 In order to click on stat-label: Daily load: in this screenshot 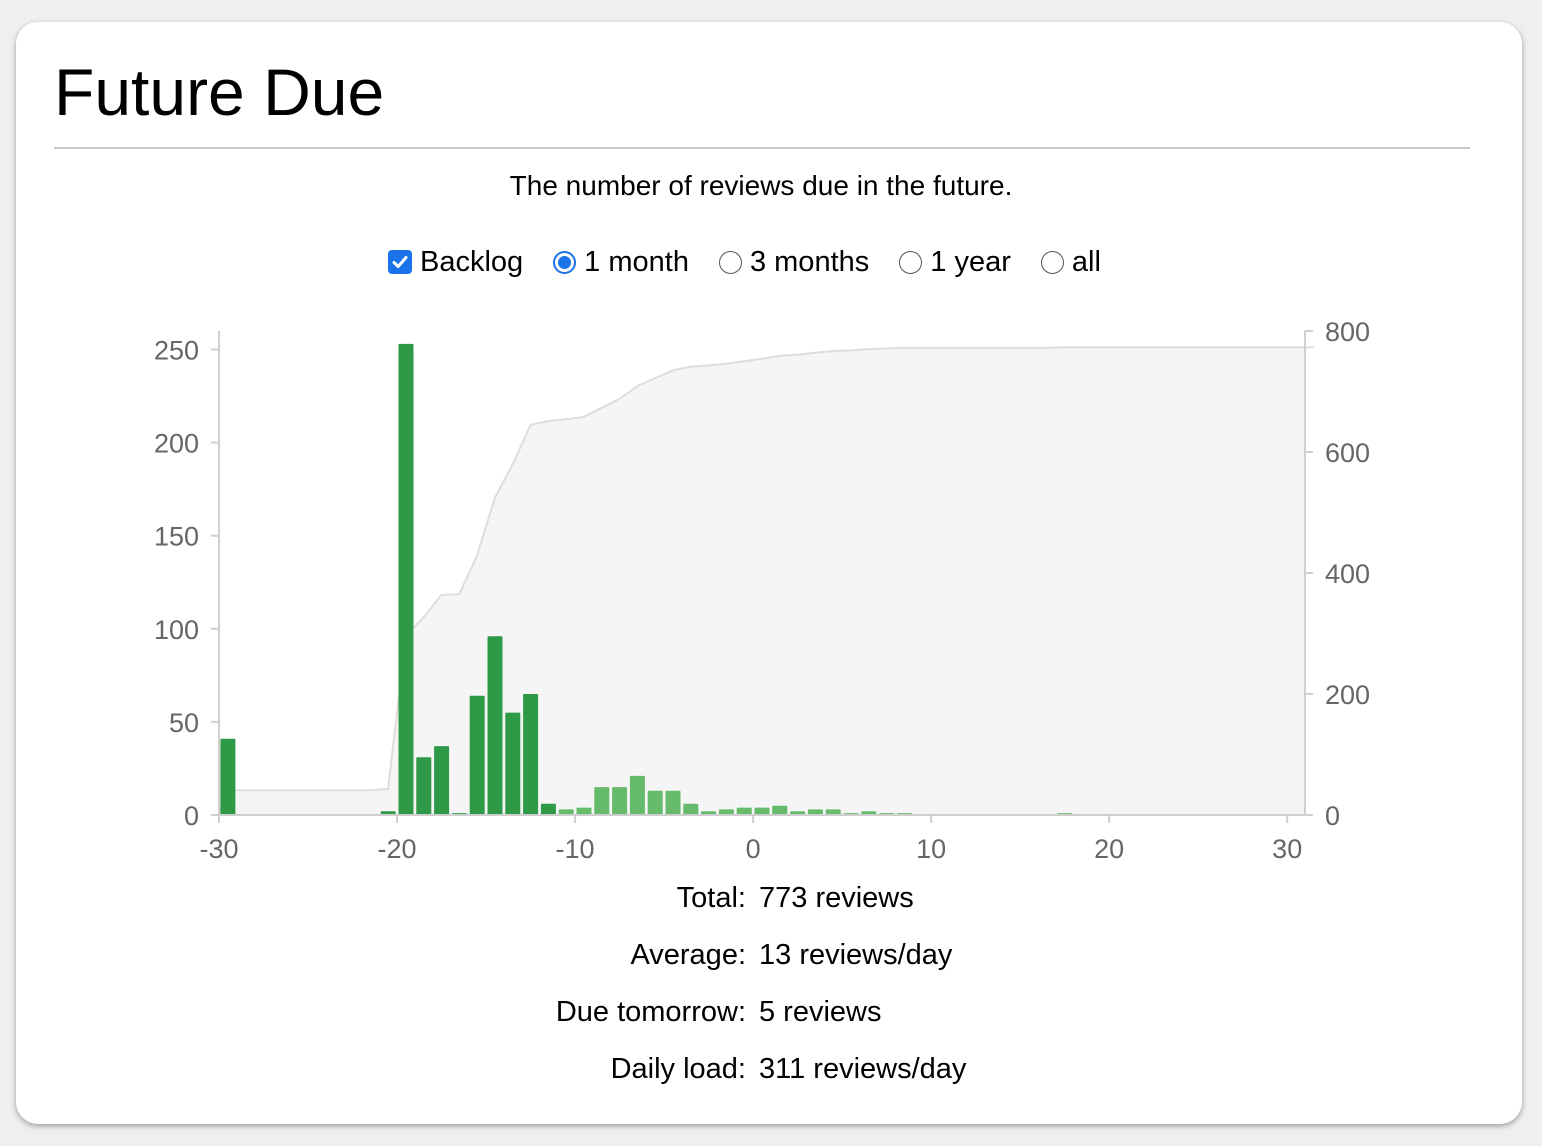, I will do `click(678, 1069)`.